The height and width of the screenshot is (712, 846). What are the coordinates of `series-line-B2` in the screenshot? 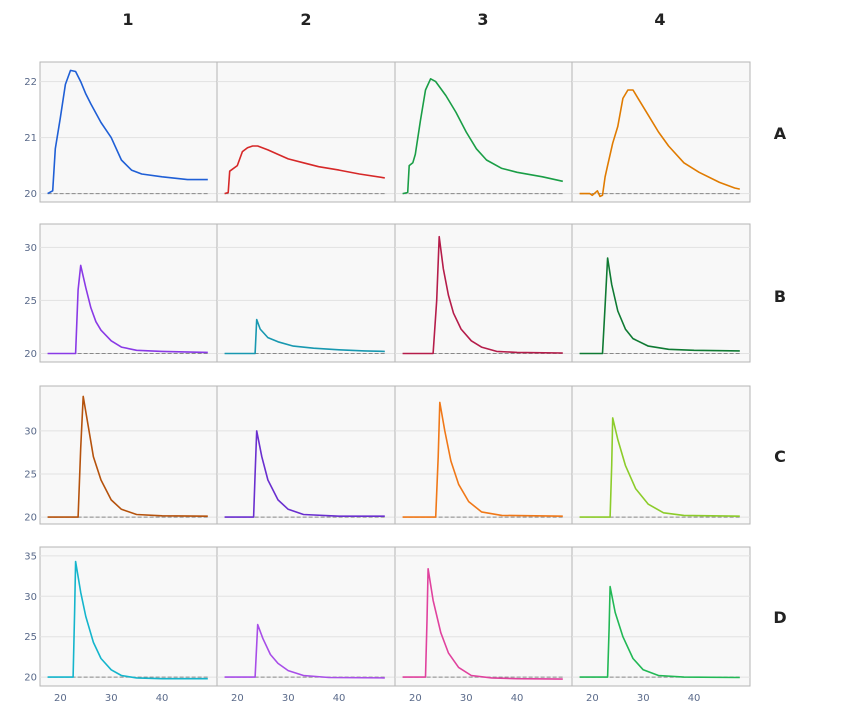 It's located at (304, 336).